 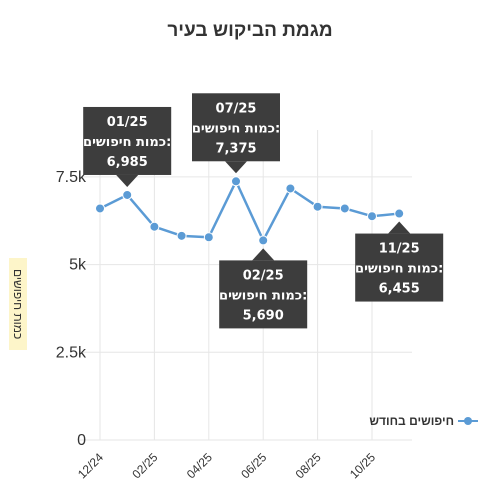 What do you see at coordinates (263, 315) in the screenshot?
I see `callout-text: 5,690` at bounding box center [263, 315].